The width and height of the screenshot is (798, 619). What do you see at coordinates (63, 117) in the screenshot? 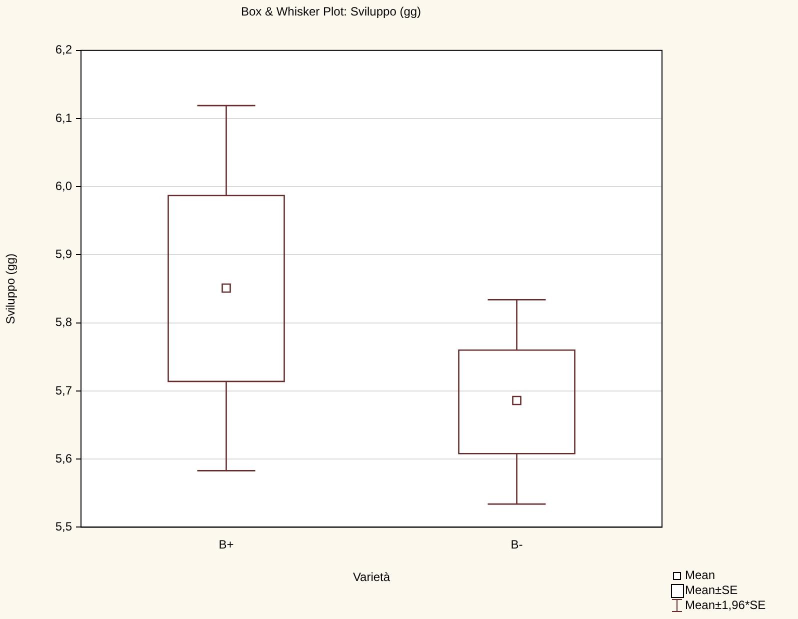
I see `y-tick-label: 6,1` at bounding box center [63, 117].